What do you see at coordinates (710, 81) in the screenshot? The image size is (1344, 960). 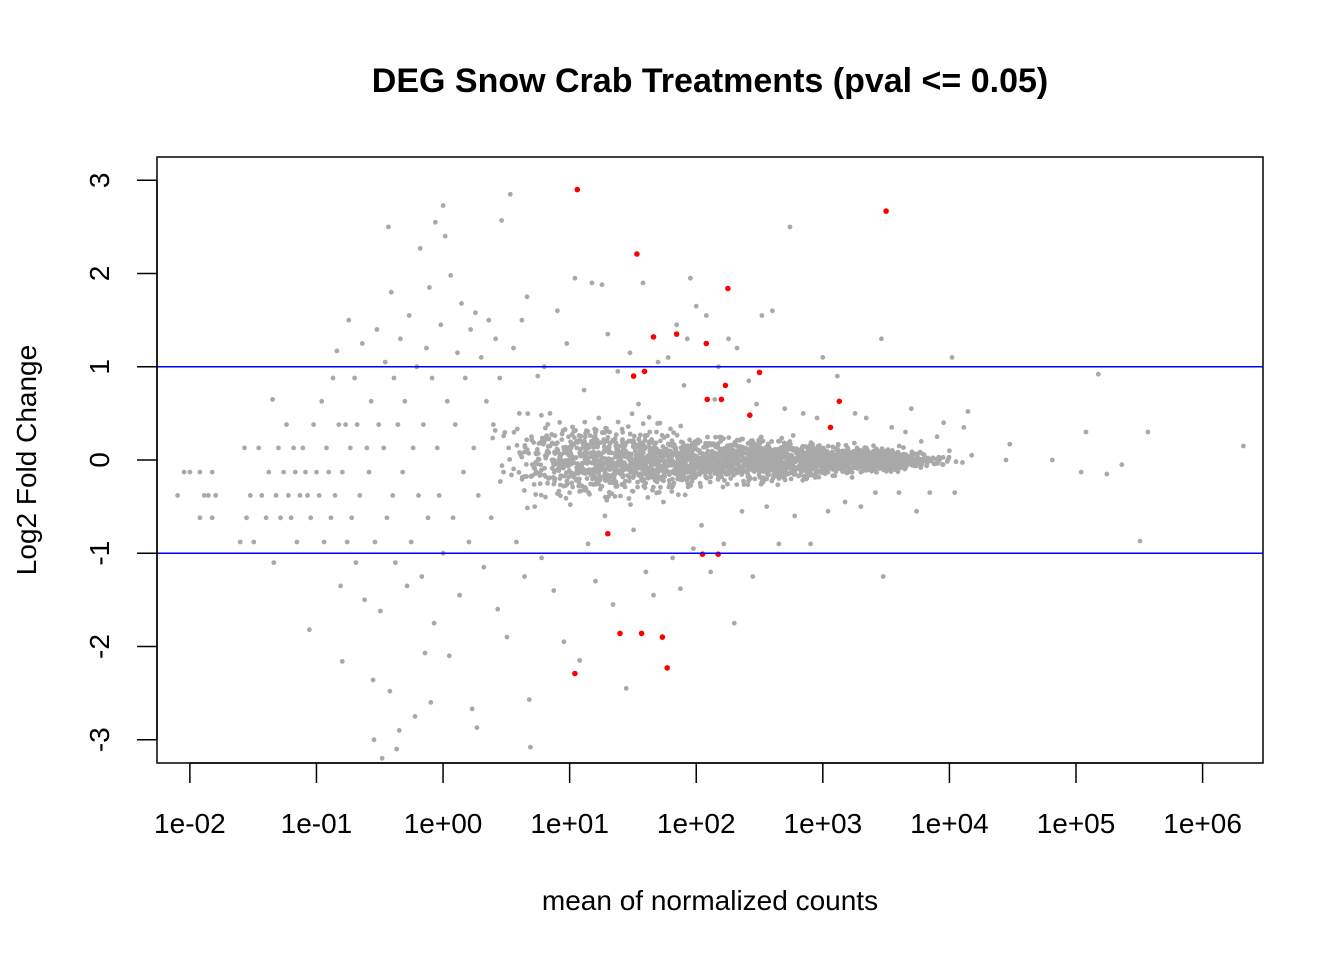 I see `chart-title: DEG Snow Crab Treatments (pval <= 0.05)` at bounding box center [710, 81].